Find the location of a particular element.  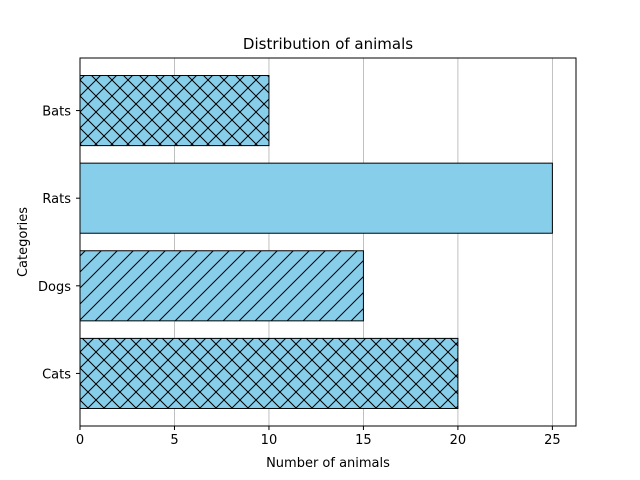

x-tick-label: 5 is located at coordinates (174, 440).